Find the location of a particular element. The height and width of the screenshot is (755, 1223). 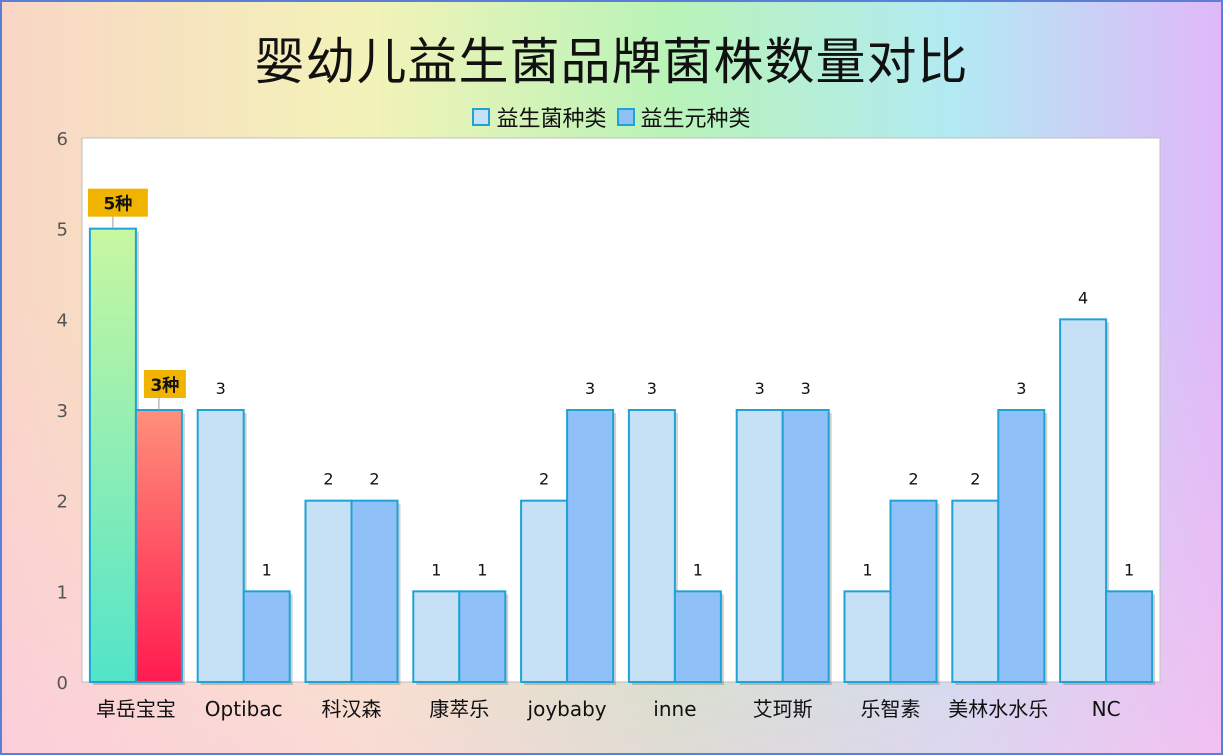

data-label: 3种 is located at coordinates (164, 385).